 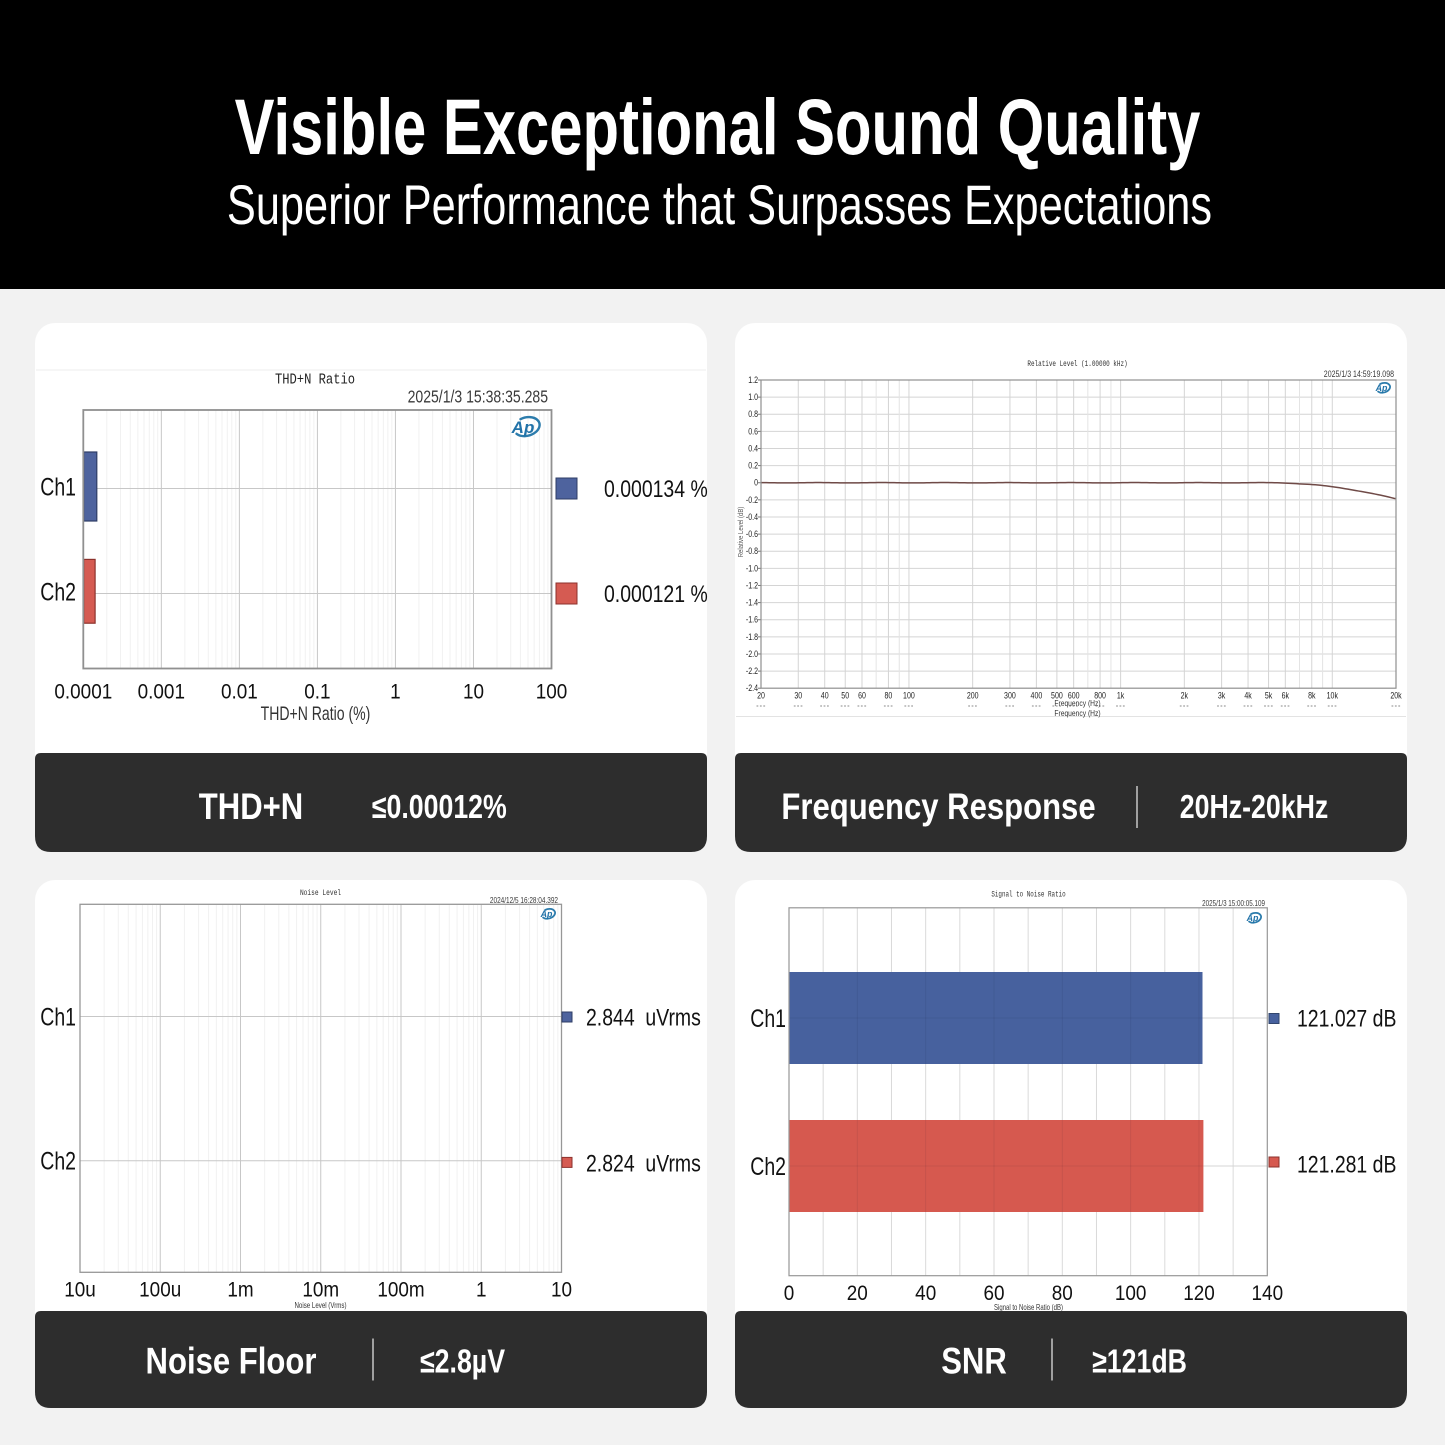 What do you see at coordinates (231, 1361) in the screenshot?
I see `svg-text: Noise Floor` at bounding box center [231, 1361].